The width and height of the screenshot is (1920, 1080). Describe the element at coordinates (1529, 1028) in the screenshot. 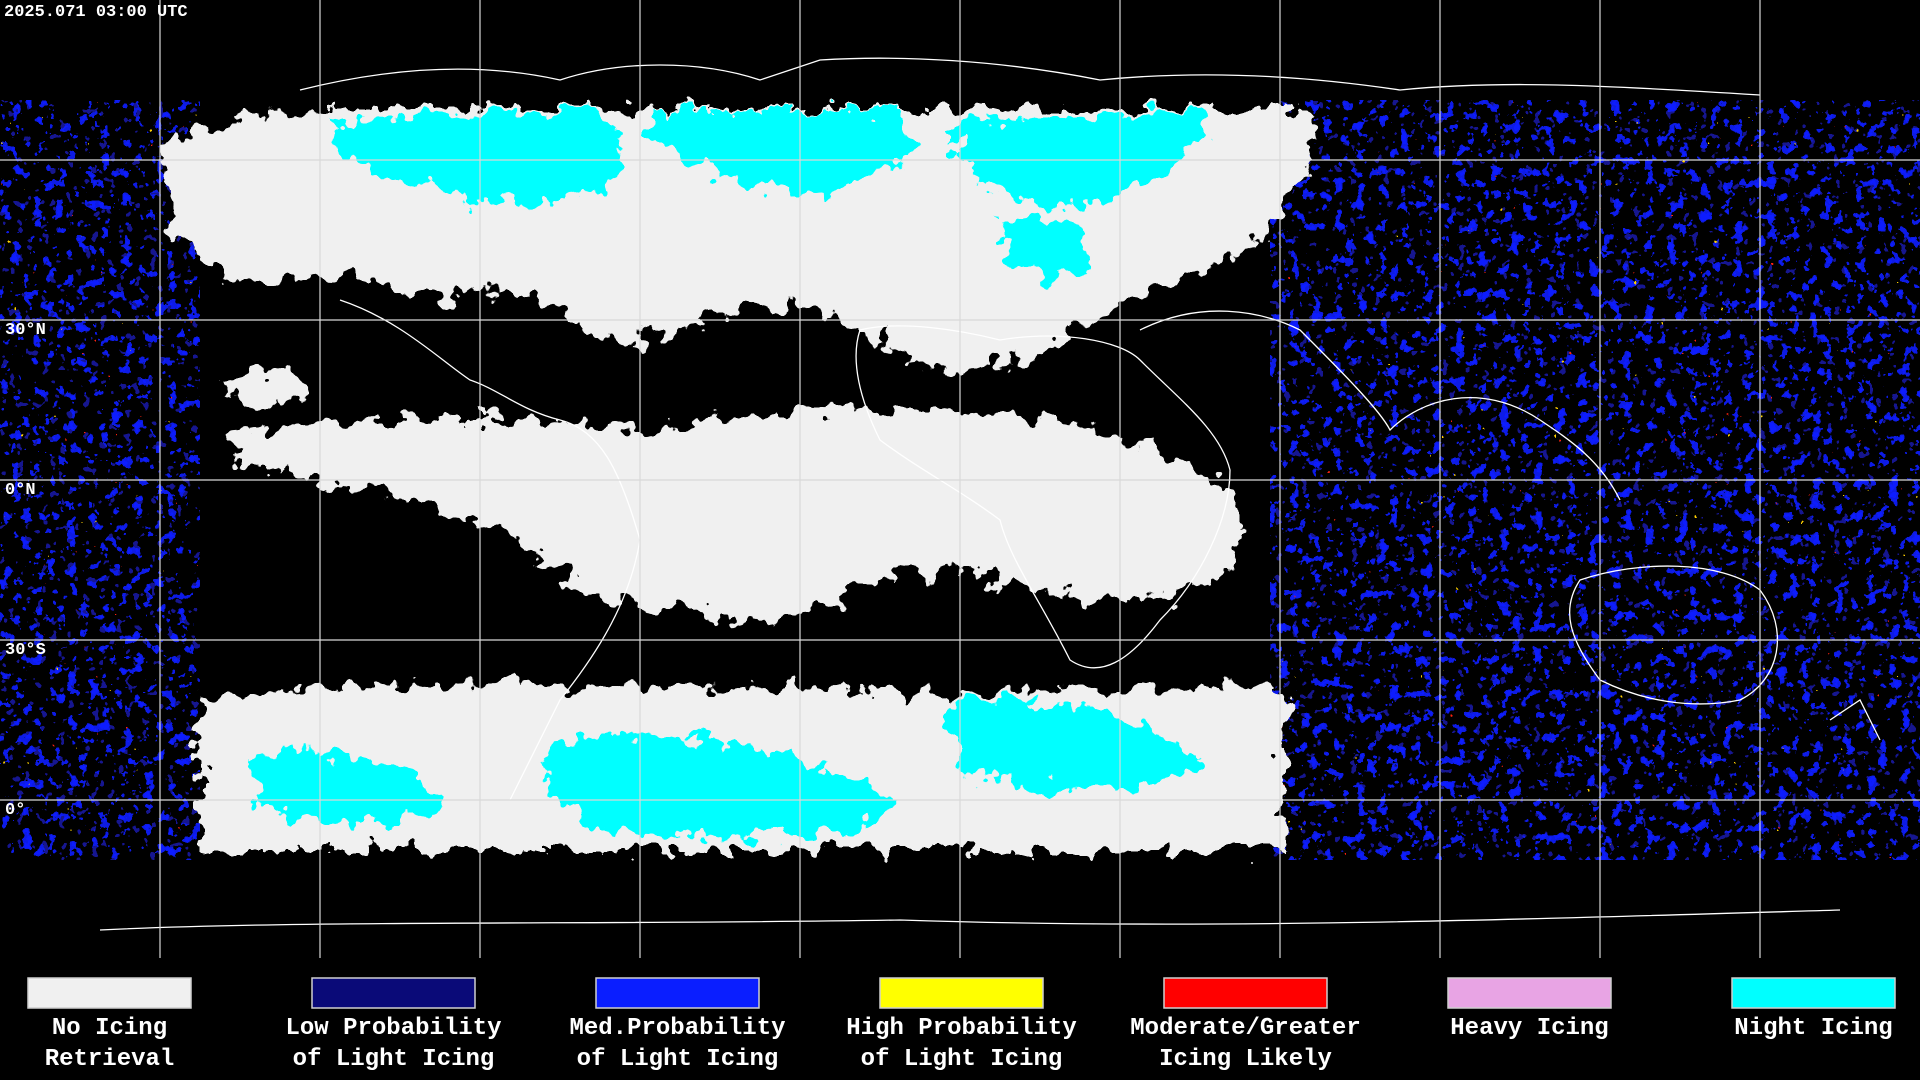

I see `legend-label: Heavy Icing` at that location.